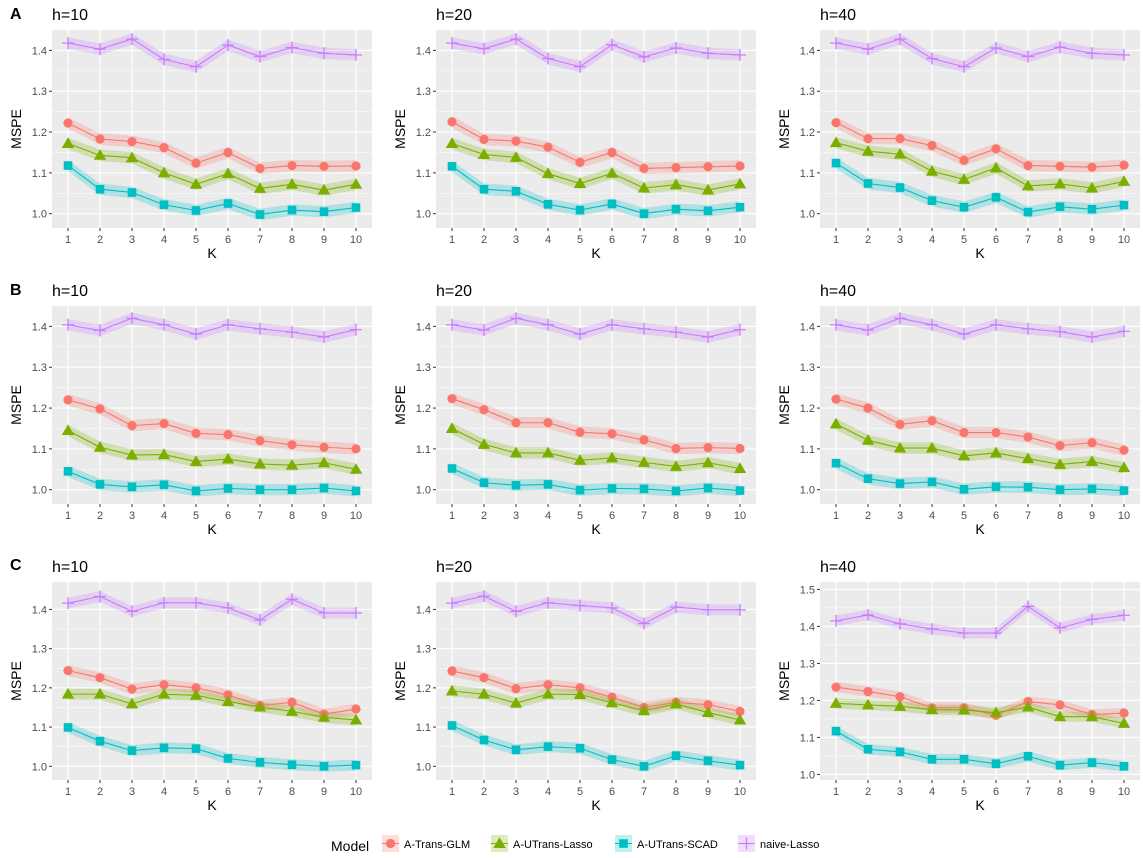 Image resolution: width=1143 pixels, height=858 pixels. Describe the element at coordinates (423, 450) in the screenshot. I see `y-tick-label: 1.1` at that location.